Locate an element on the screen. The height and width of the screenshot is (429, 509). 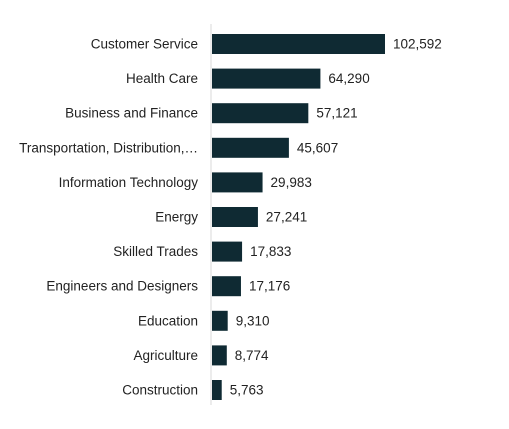
category-label: Customer Service is located at coordinates (144, 44).